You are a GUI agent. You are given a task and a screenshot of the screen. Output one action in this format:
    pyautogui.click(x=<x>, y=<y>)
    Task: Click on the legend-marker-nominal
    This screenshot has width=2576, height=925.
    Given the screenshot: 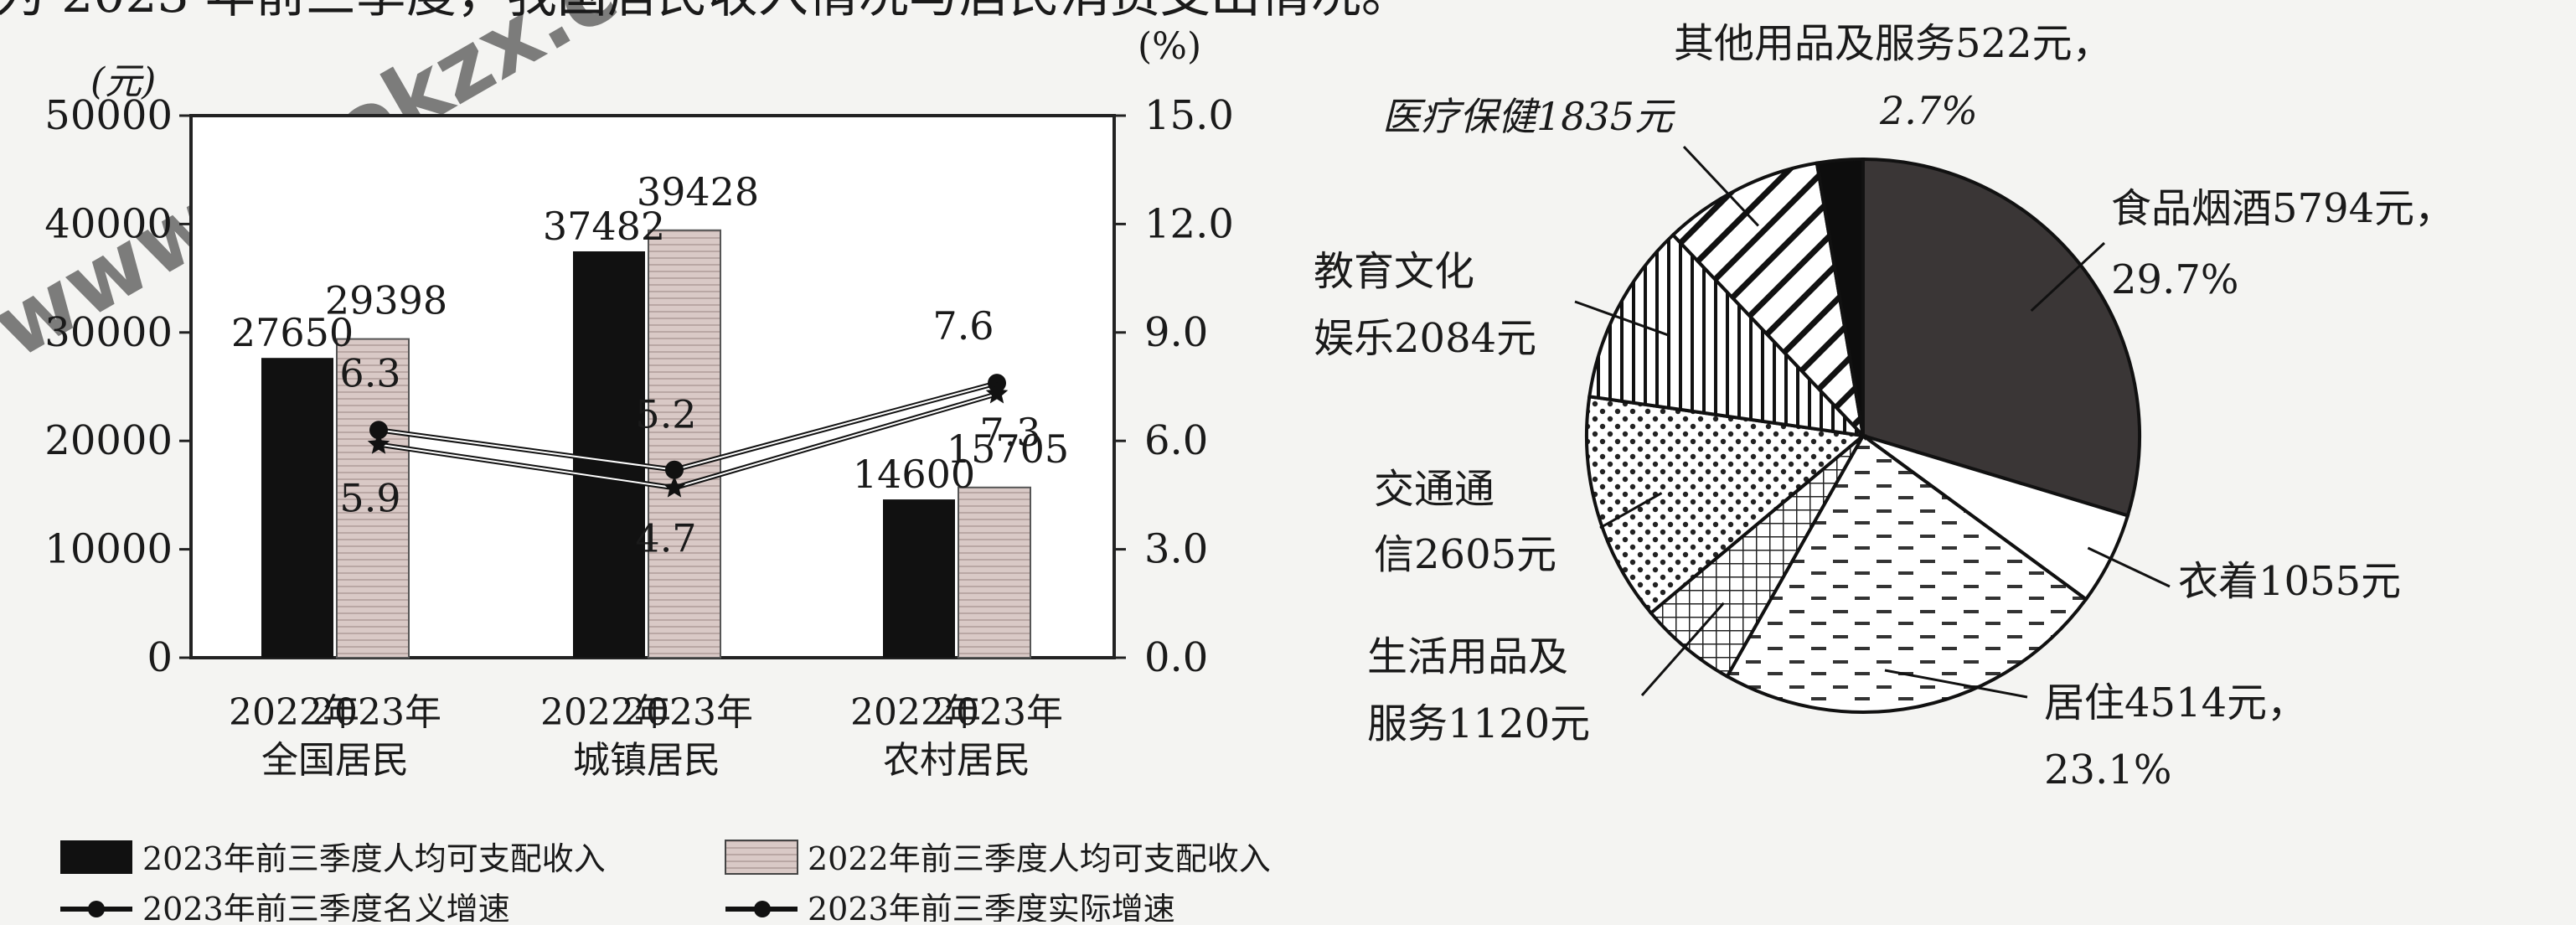 What is the action you would take?
    pyautogui.click(x=96, y=909)
    